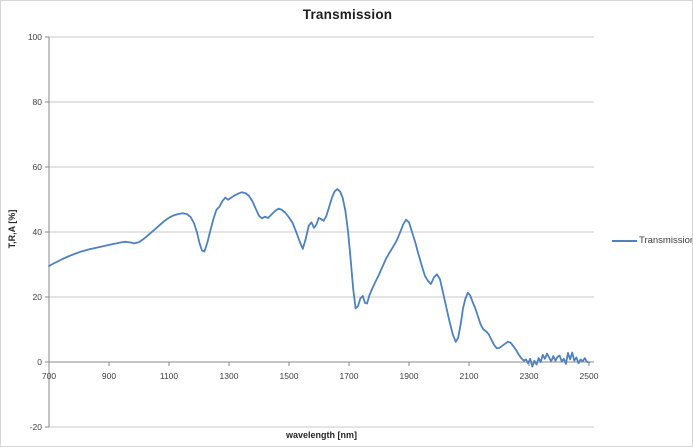  What do you see at coordinates (321, 435) in the screenshot?
I see `x-axis-title: wavelength [nm]` at bounding box center [321, 435].